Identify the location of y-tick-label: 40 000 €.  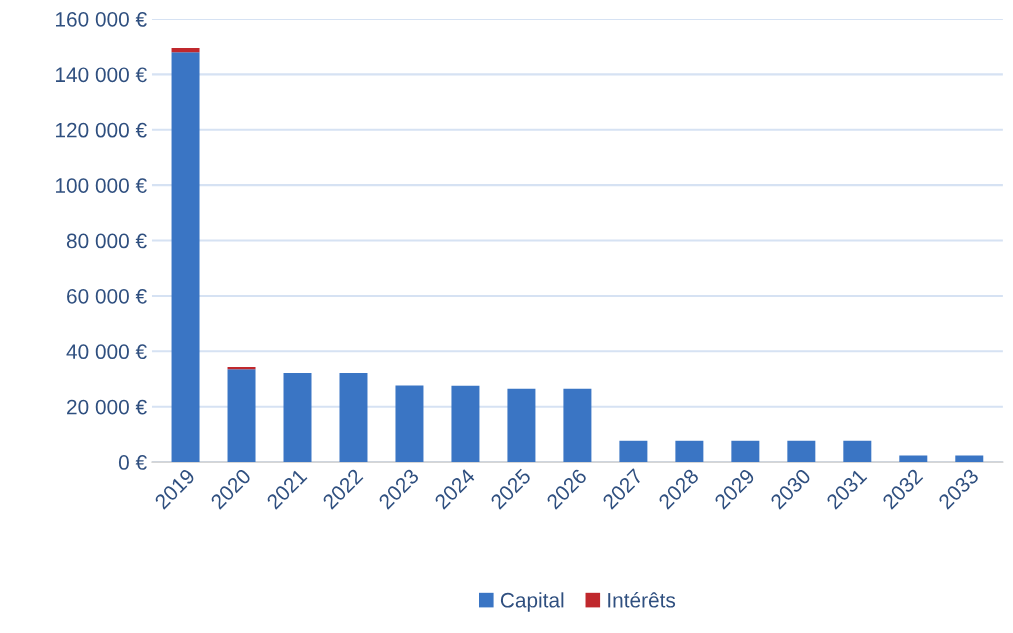
(106, 352).